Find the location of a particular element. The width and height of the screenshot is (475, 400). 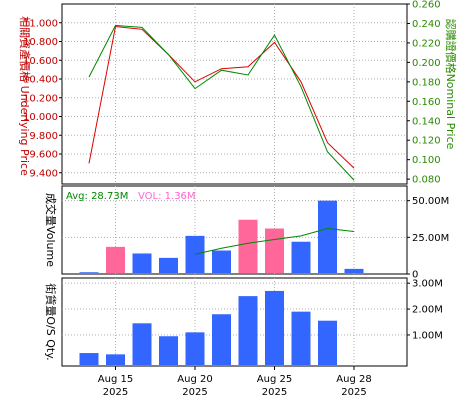

price-right-tick-label: 0.240 is located at coordinates (426, 24).